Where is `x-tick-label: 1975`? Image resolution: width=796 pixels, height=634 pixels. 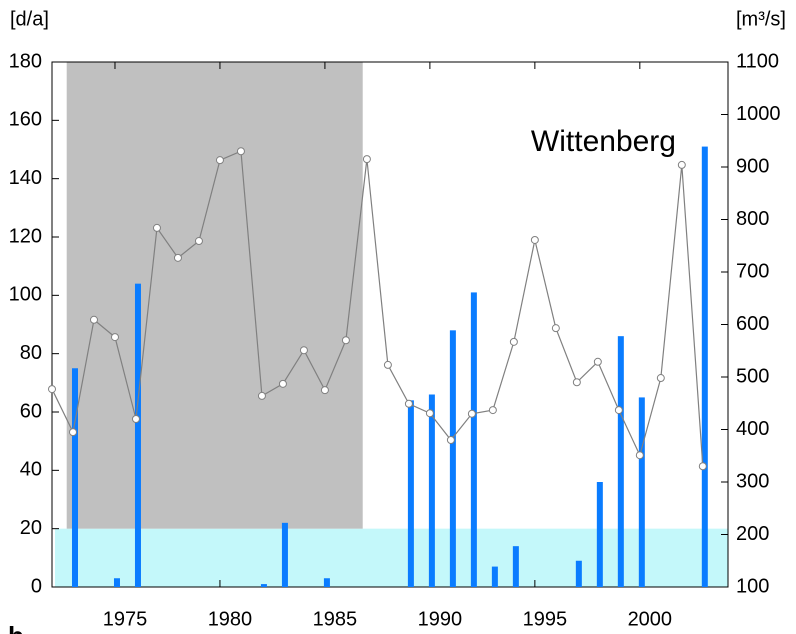 x-tick-label: 1975 is located at coordinates (125, 619).